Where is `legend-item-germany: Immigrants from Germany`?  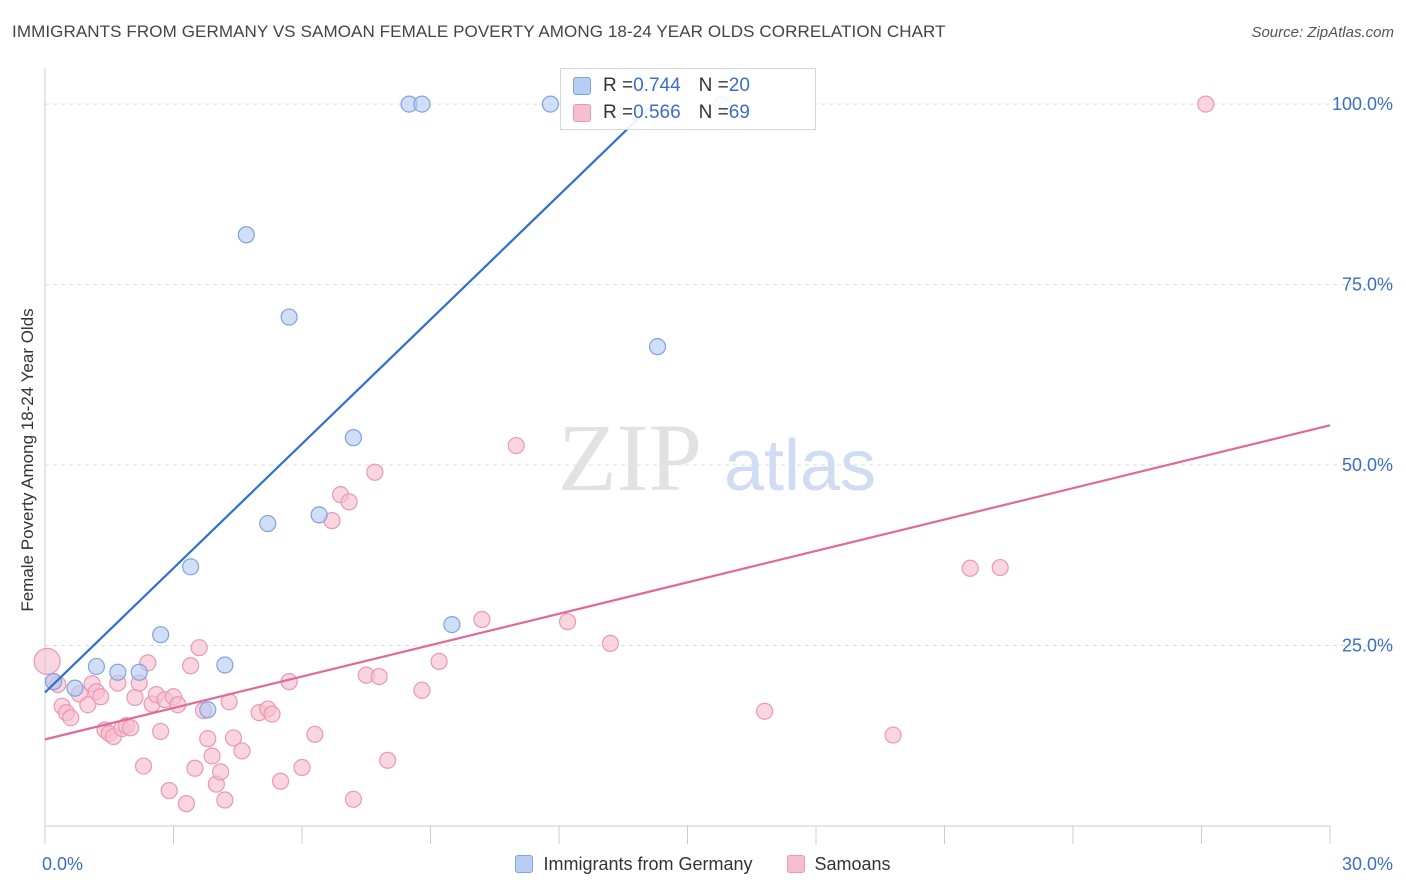 legend-item-germany: Immigrants from Germany is located at coordinates (634, 864).